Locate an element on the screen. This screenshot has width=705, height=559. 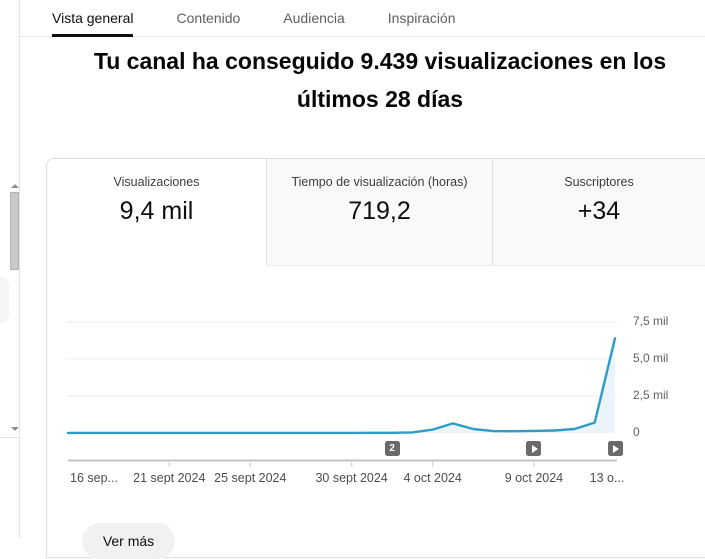
metric-label: Visualizaciones is located at coordinates (156, 182).